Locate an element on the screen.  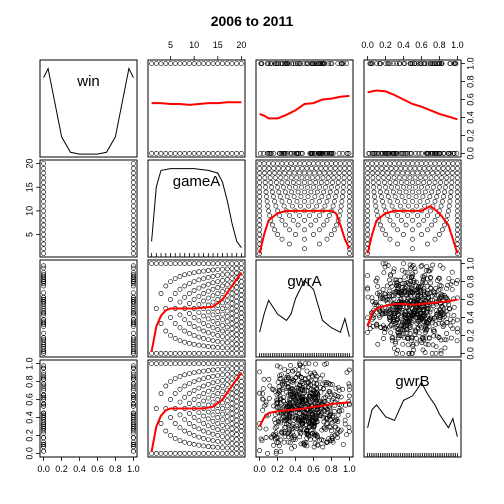
tick-label: 0.6 is located at coordinates (97, 469).